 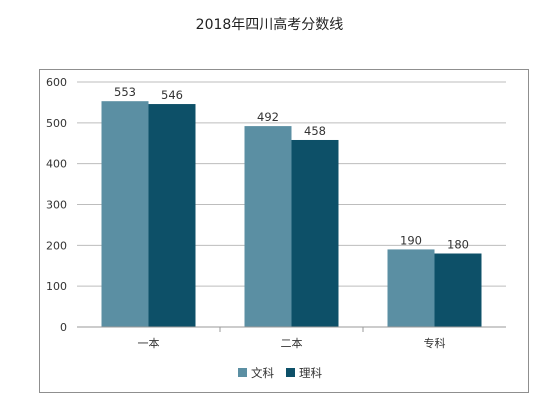 I want to click on legend-label: 文科, so click(x=262, y=373).